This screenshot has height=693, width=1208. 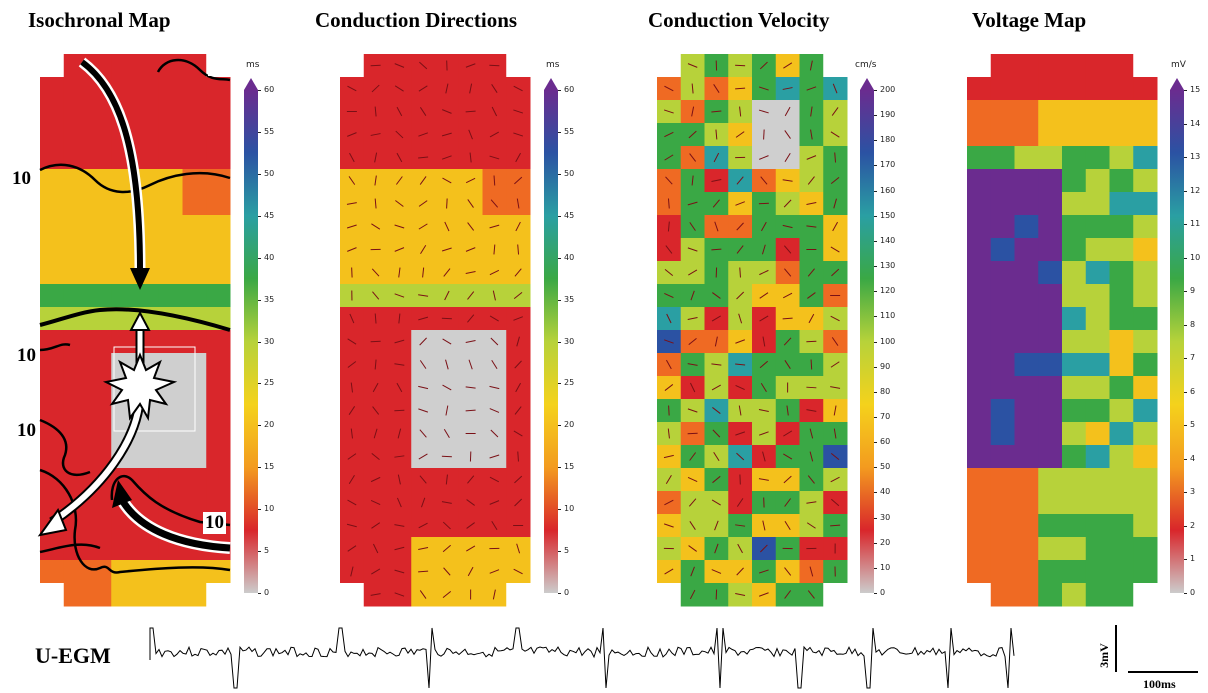 I want to click on isochrone-label: 10, so click(x=214, y=523).